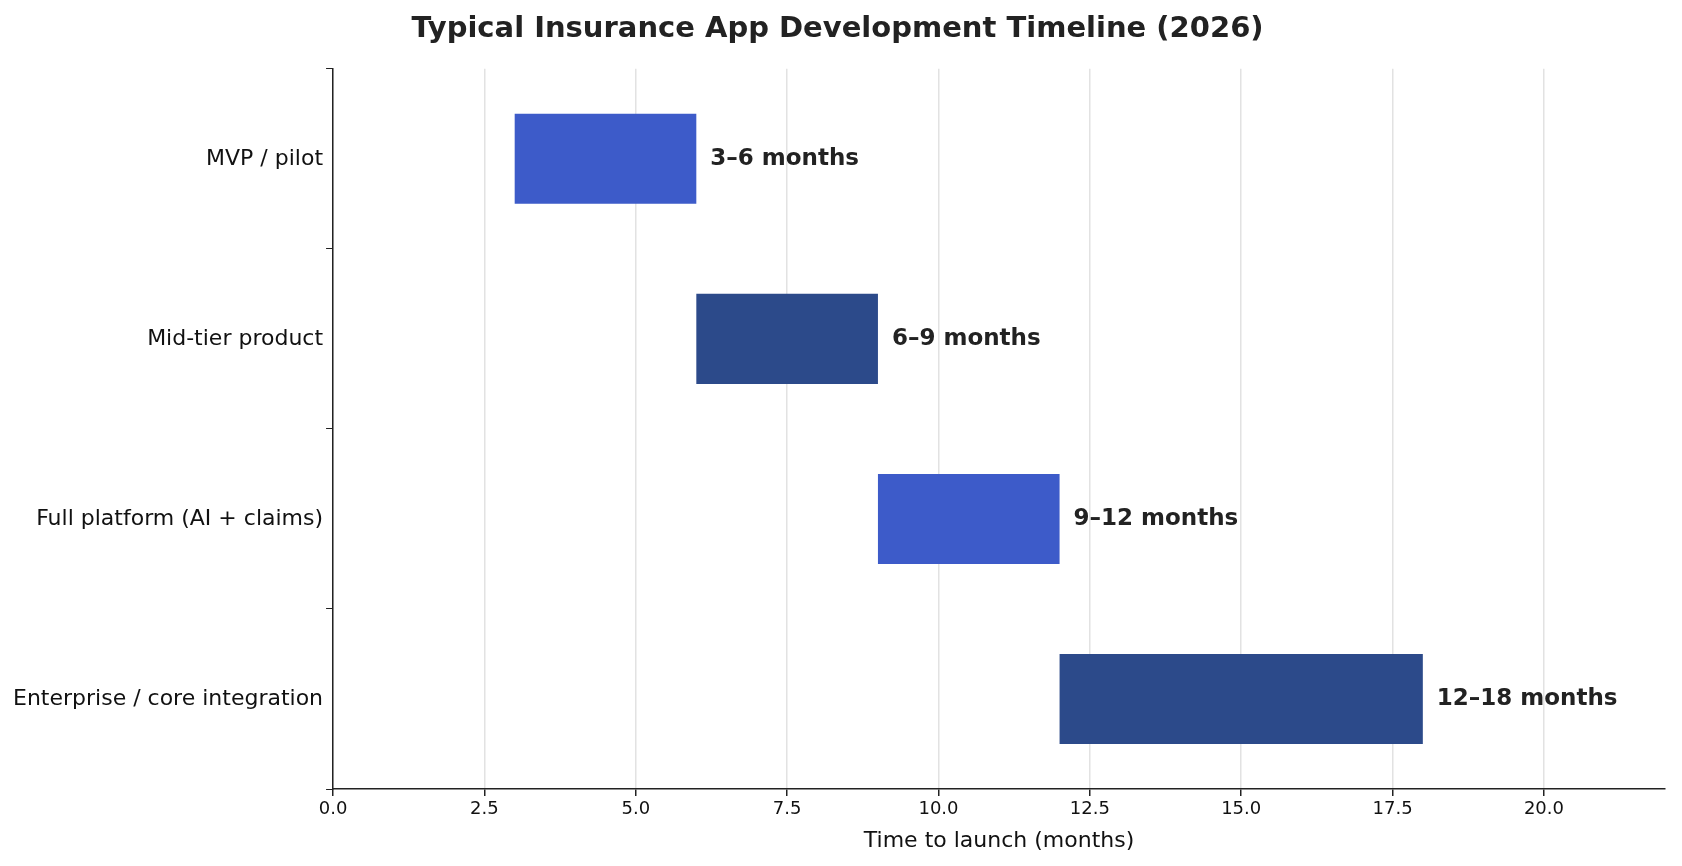 The width and height of the screenshot is (1682, 866). I want to click on x-tick-label: 10.0, so click(938, 808).